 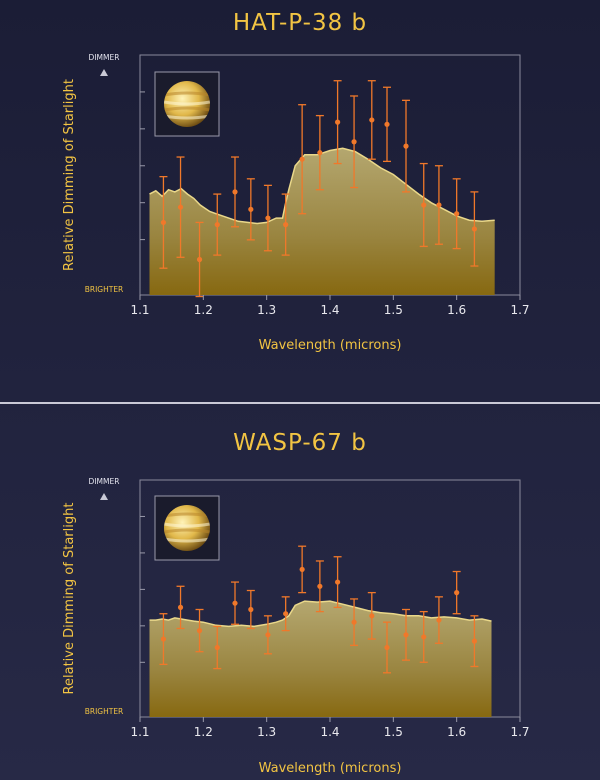 I want to click on panel-divider, so click(x=300, y=403).